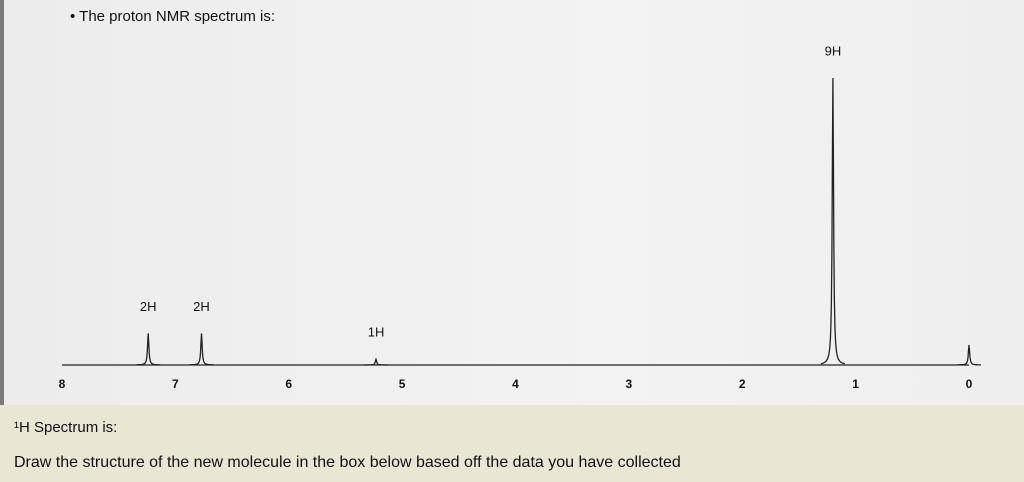 The height and width of the screenshot is (482, 1024). Describe the element at coordinates (629, 384) in the screenshot. I see `x-tick-label: 3` at that location.